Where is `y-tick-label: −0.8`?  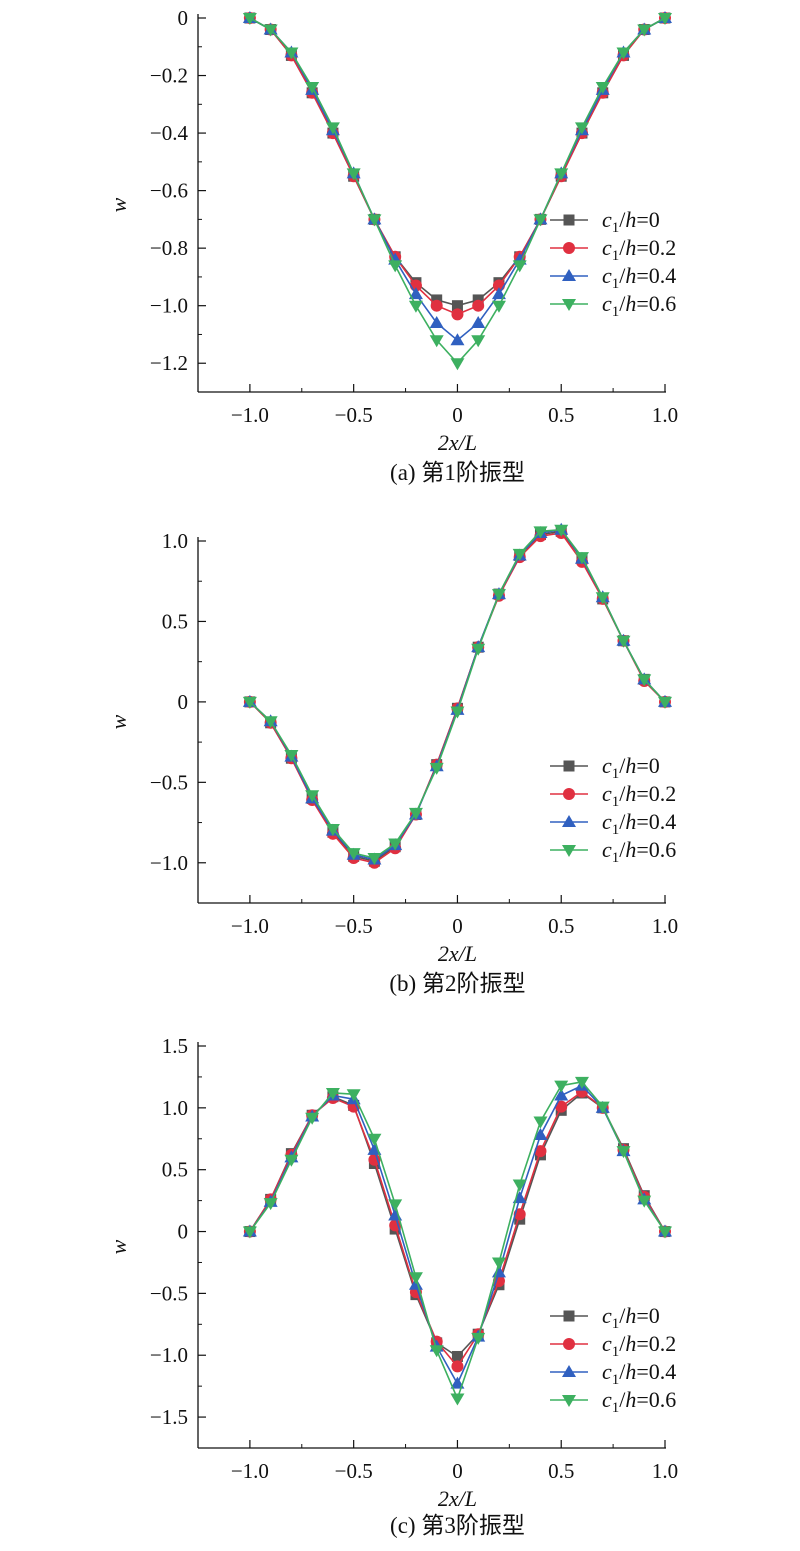
y-tick-label: −0.8 is located at coordinates (169, 248).